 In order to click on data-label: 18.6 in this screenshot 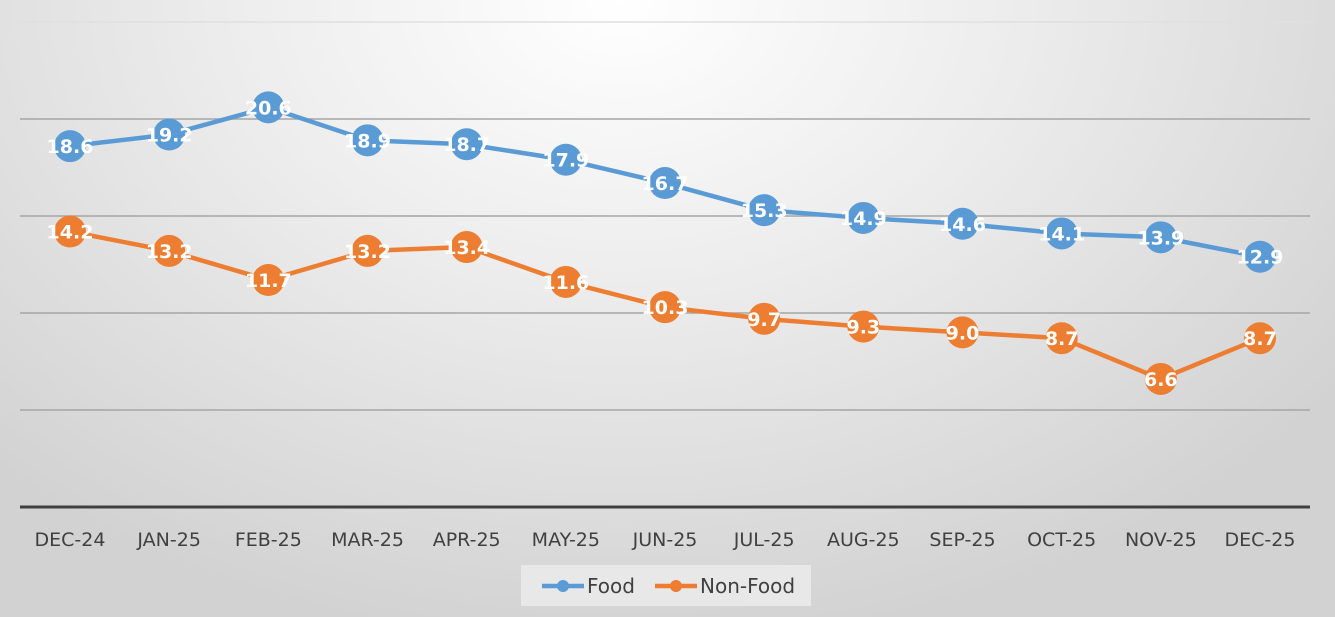, I will do `click(70, 147)`.